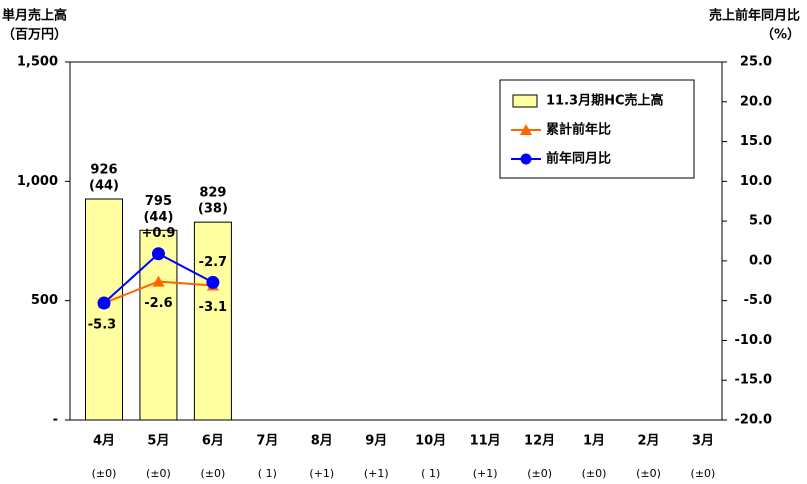  Describe the element at coordinates (525, 101) in the screenshot. I see `legend-swatch` at that location.